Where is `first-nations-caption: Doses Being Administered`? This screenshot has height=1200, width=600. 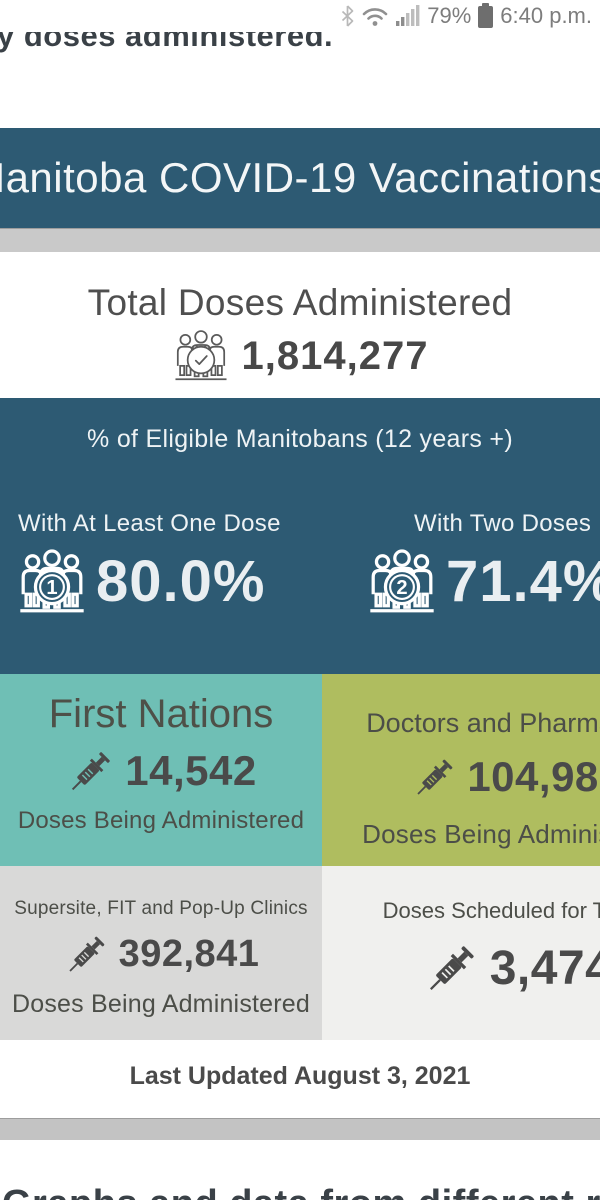 first-nations-caption: Doses Being Administered is located at coordinates (161, 820).